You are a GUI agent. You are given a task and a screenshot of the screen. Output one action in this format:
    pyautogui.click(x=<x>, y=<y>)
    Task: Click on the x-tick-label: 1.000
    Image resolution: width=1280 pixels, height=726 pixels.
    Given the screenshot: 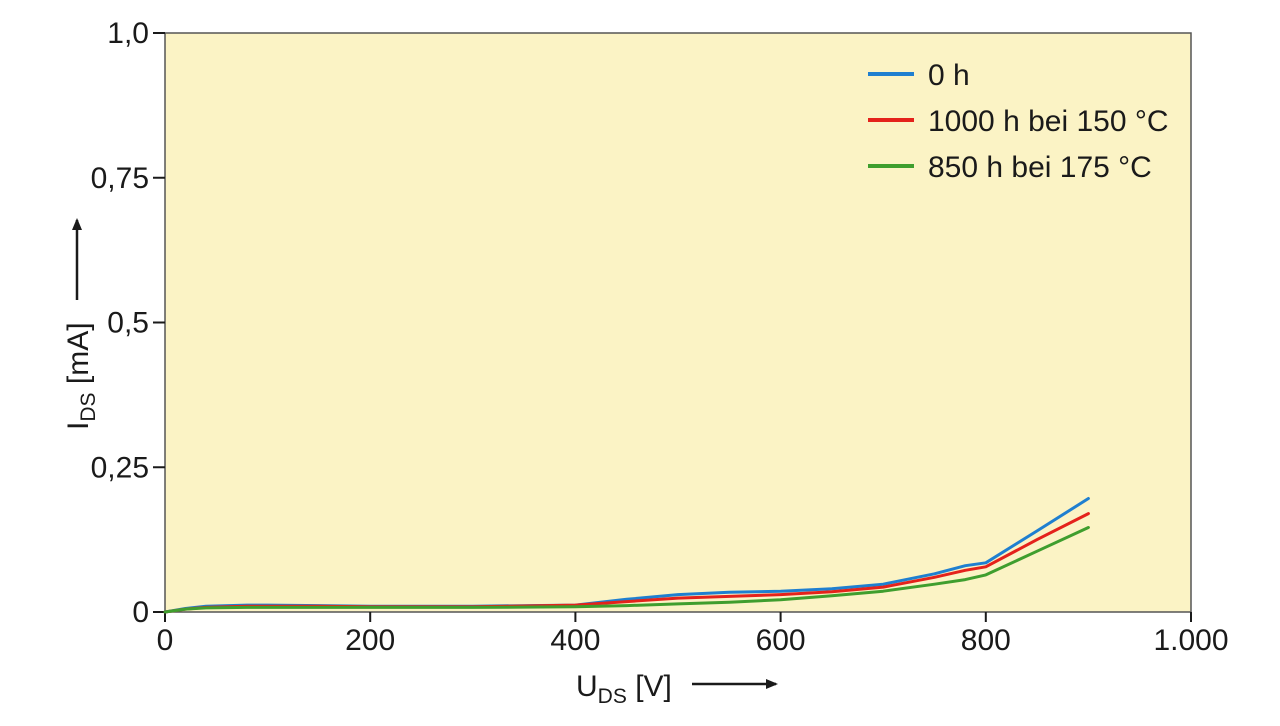 What is the action you would take?
    pyautogui.click(x=1190, y=640)
    